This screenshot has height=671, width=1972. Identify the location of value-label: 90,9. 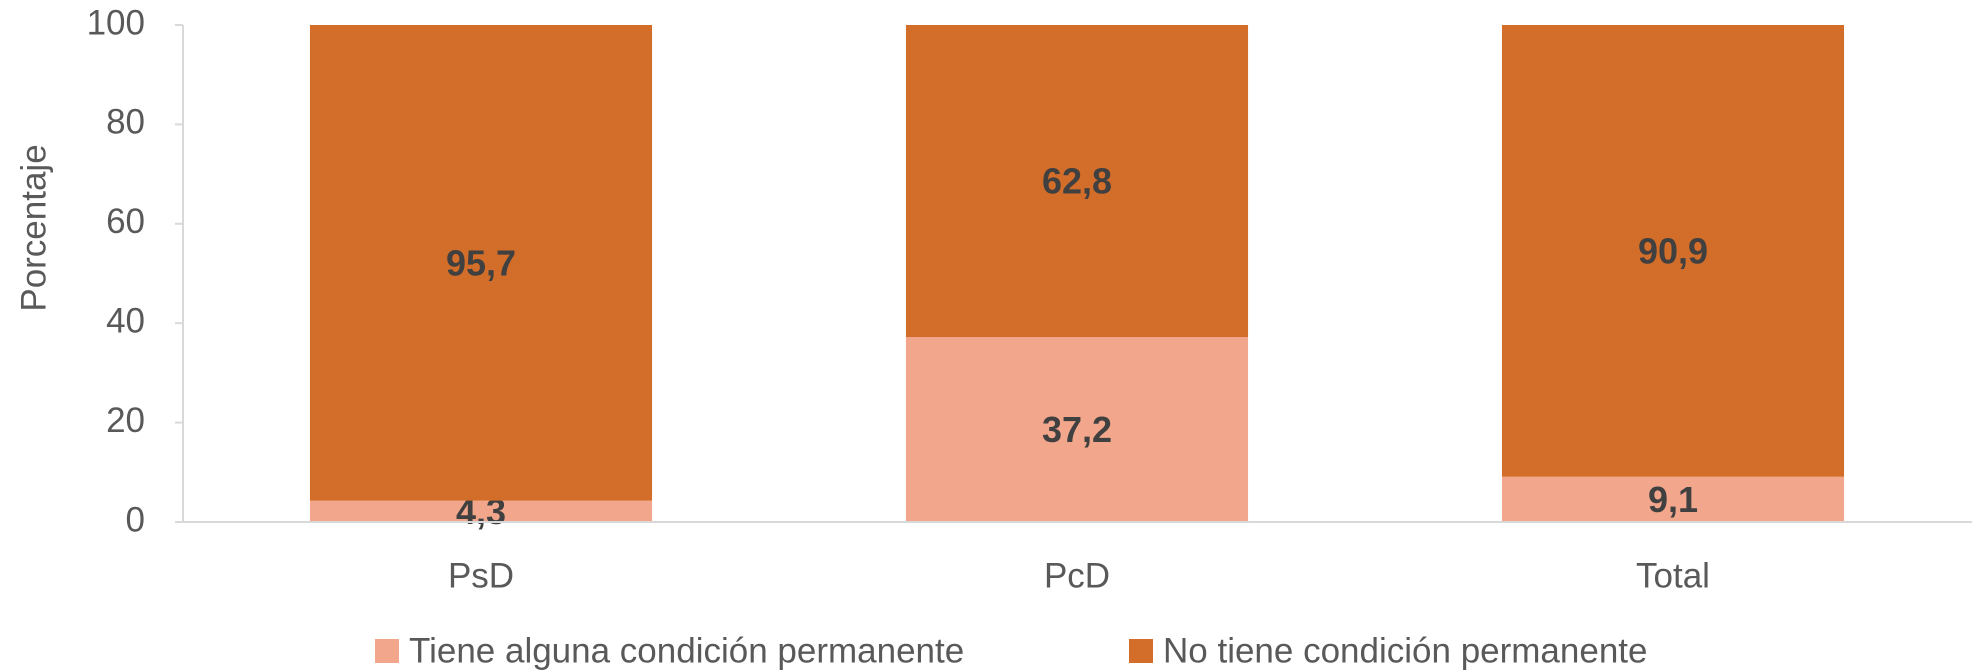
(1673, 250).